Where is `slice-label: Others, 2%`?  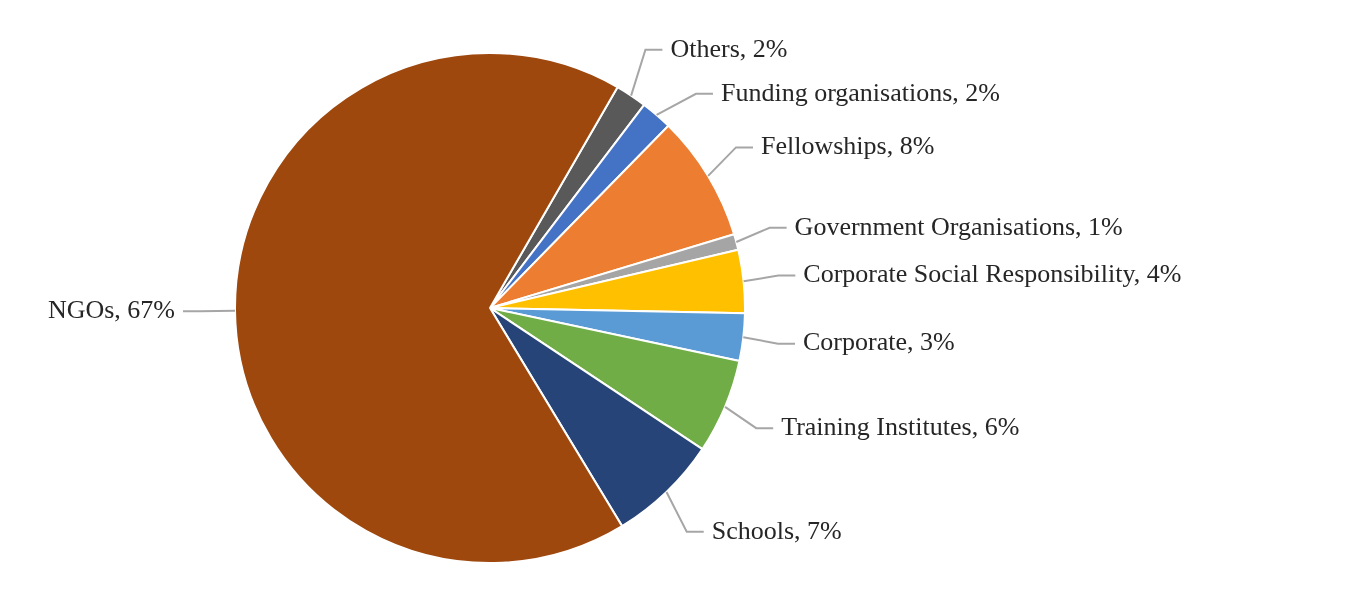
slice-label: Others, 2% is located at coordinates (729, 48).